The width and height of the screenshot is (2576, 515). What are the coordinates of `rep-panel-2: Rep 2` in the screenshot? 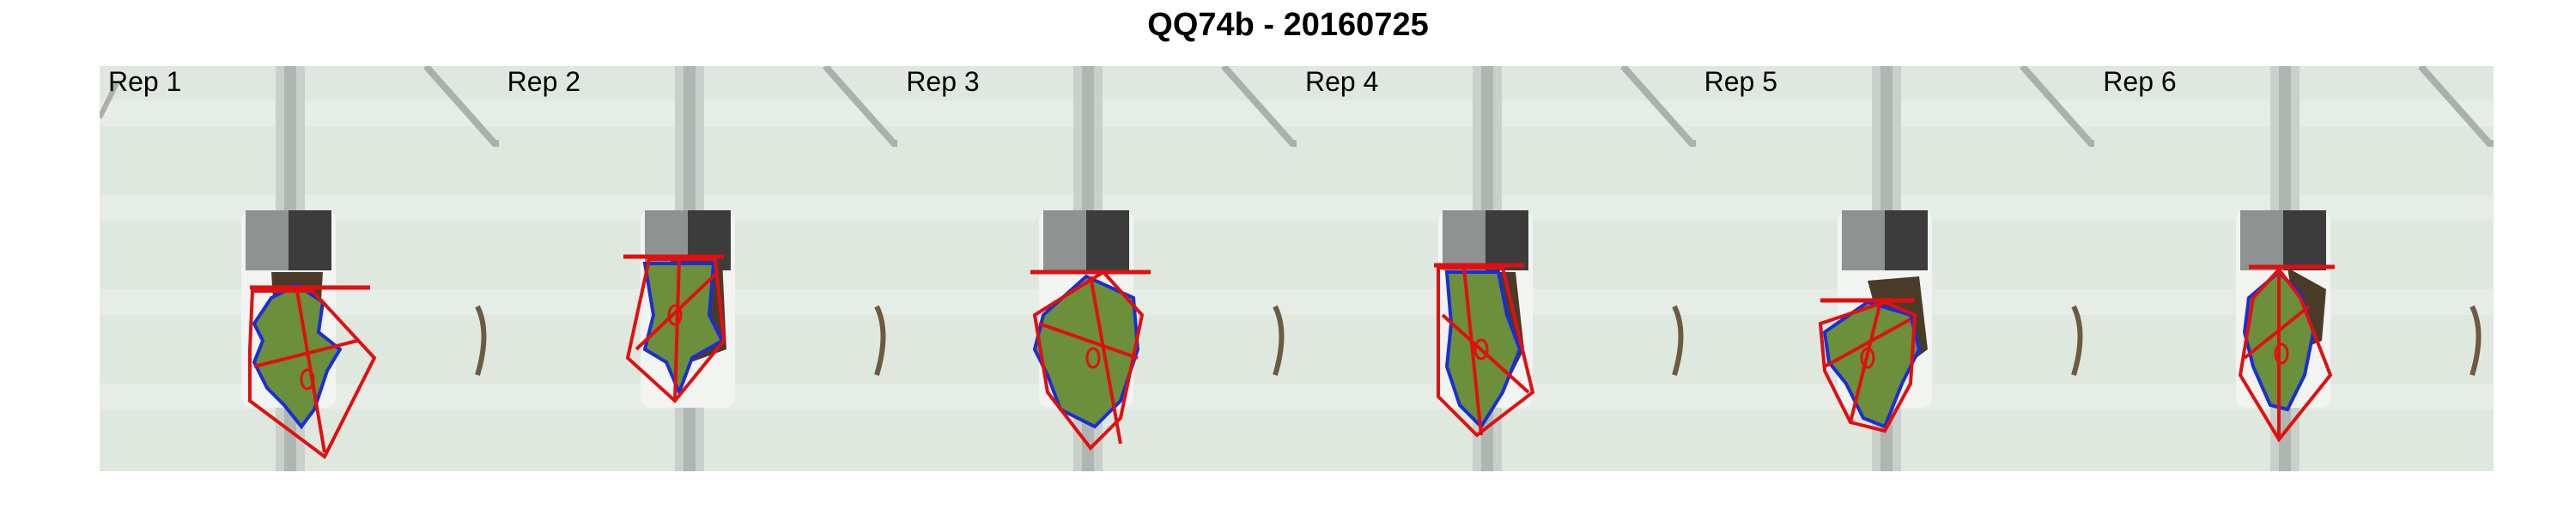 It's located at (698, 268).